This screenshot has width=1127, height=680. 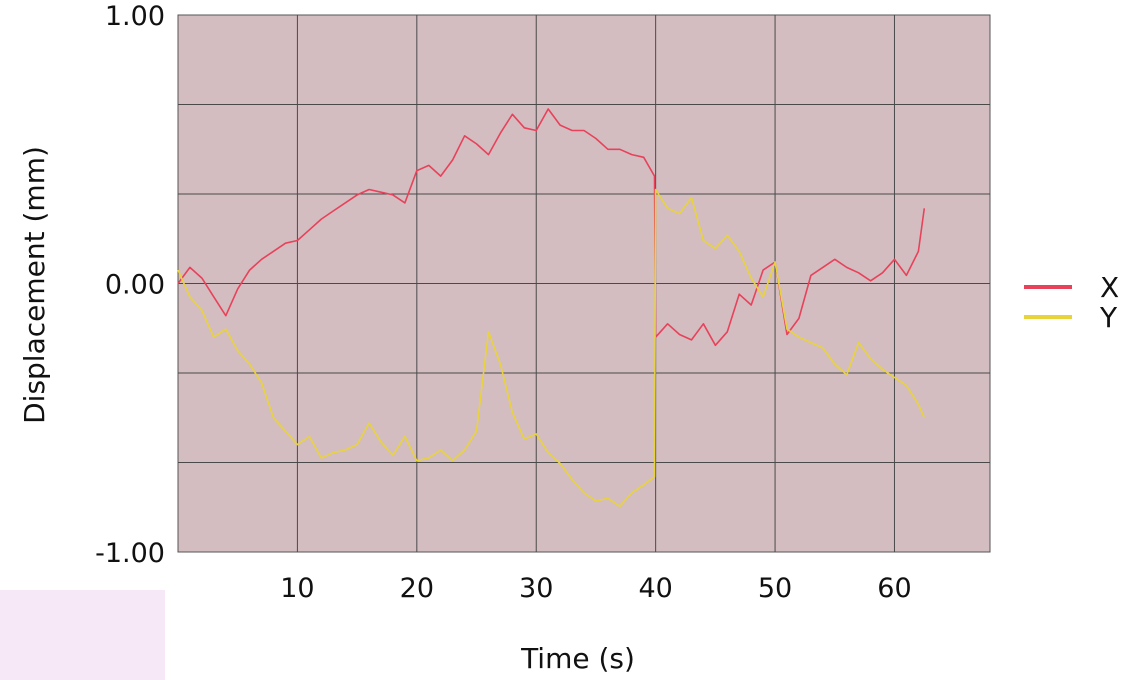 What do you see at coordinates (775, 588) in the screenshot?
I see `x-tick-label: 50` at bounding box center [775, 588].